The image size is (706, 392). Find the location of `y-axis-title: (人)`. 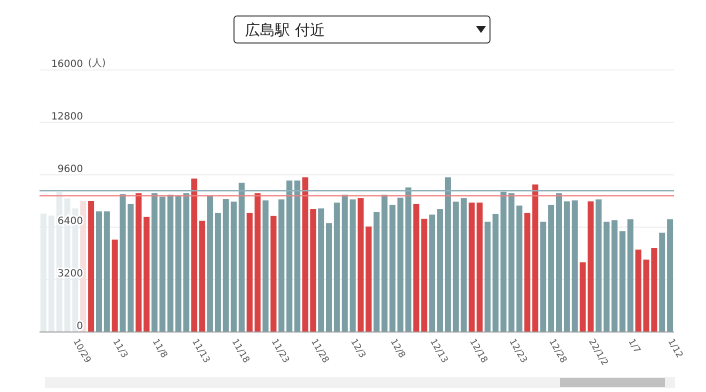

y-axis-title: (人) is located at coordinates (97, 63).